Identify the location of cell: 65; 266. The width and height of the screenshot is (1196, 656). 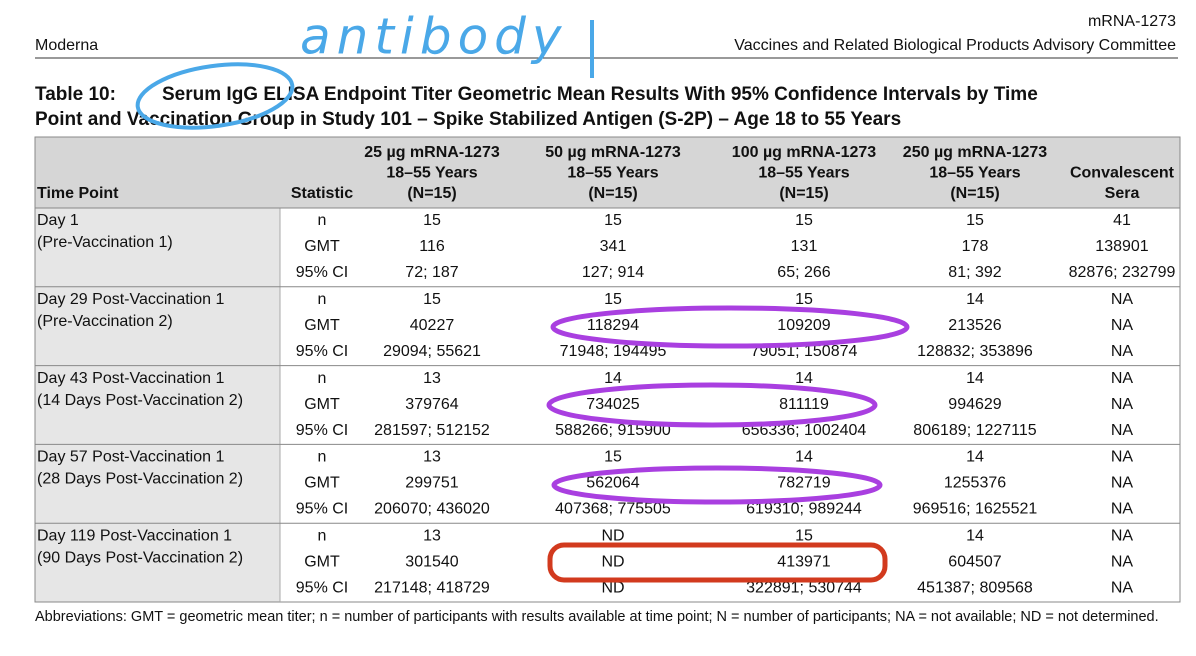
(803, 272).